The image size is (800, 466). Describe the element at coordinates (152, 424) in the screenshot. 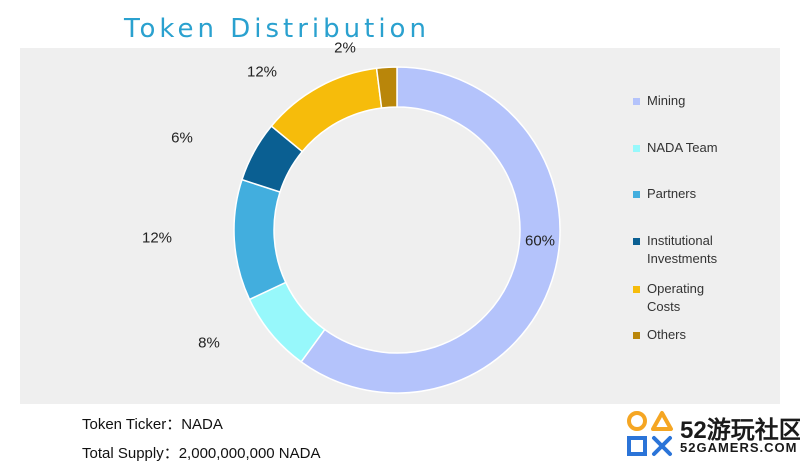

I see `token-ticker: Token Ticker：NADA` at that location.